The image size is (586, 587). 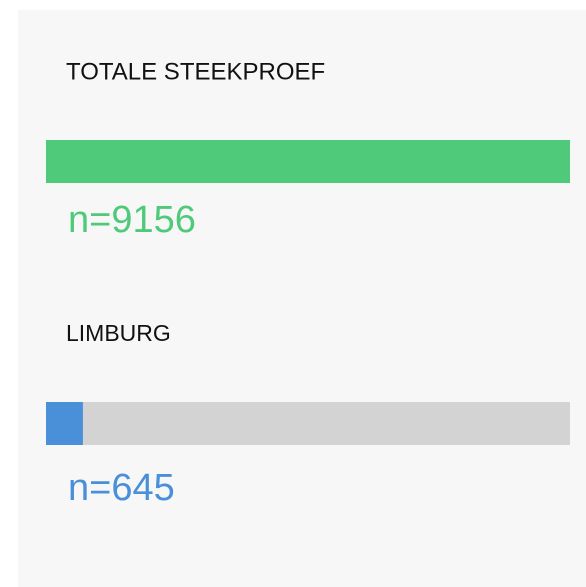 What do you see at coordinates (121, 488) in the screenshot?
I see `value-label: n=645` at bounding box center [121, 488].